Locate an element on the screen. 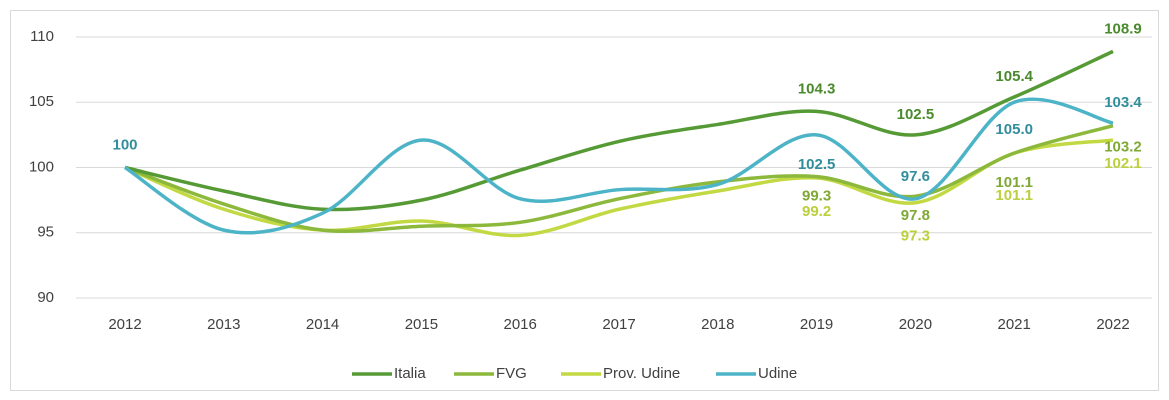 The image size is (1169, 400). data-label: 99.2 is located at coordinates (816, 211).